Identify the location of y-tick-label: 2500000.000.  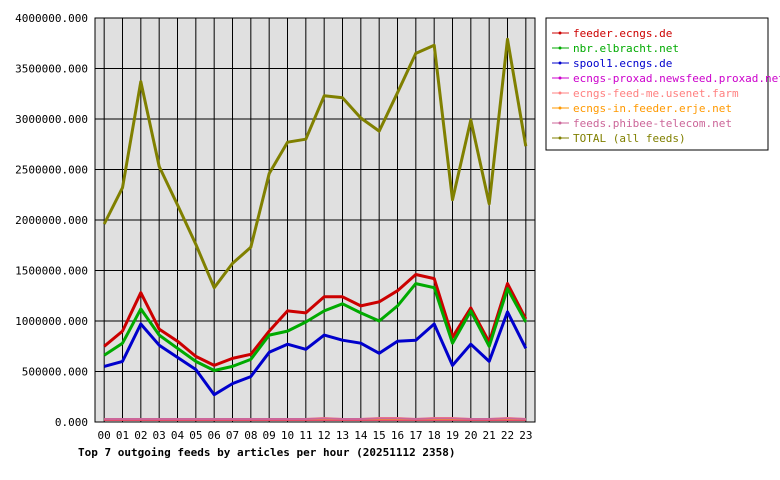
(51, 170).